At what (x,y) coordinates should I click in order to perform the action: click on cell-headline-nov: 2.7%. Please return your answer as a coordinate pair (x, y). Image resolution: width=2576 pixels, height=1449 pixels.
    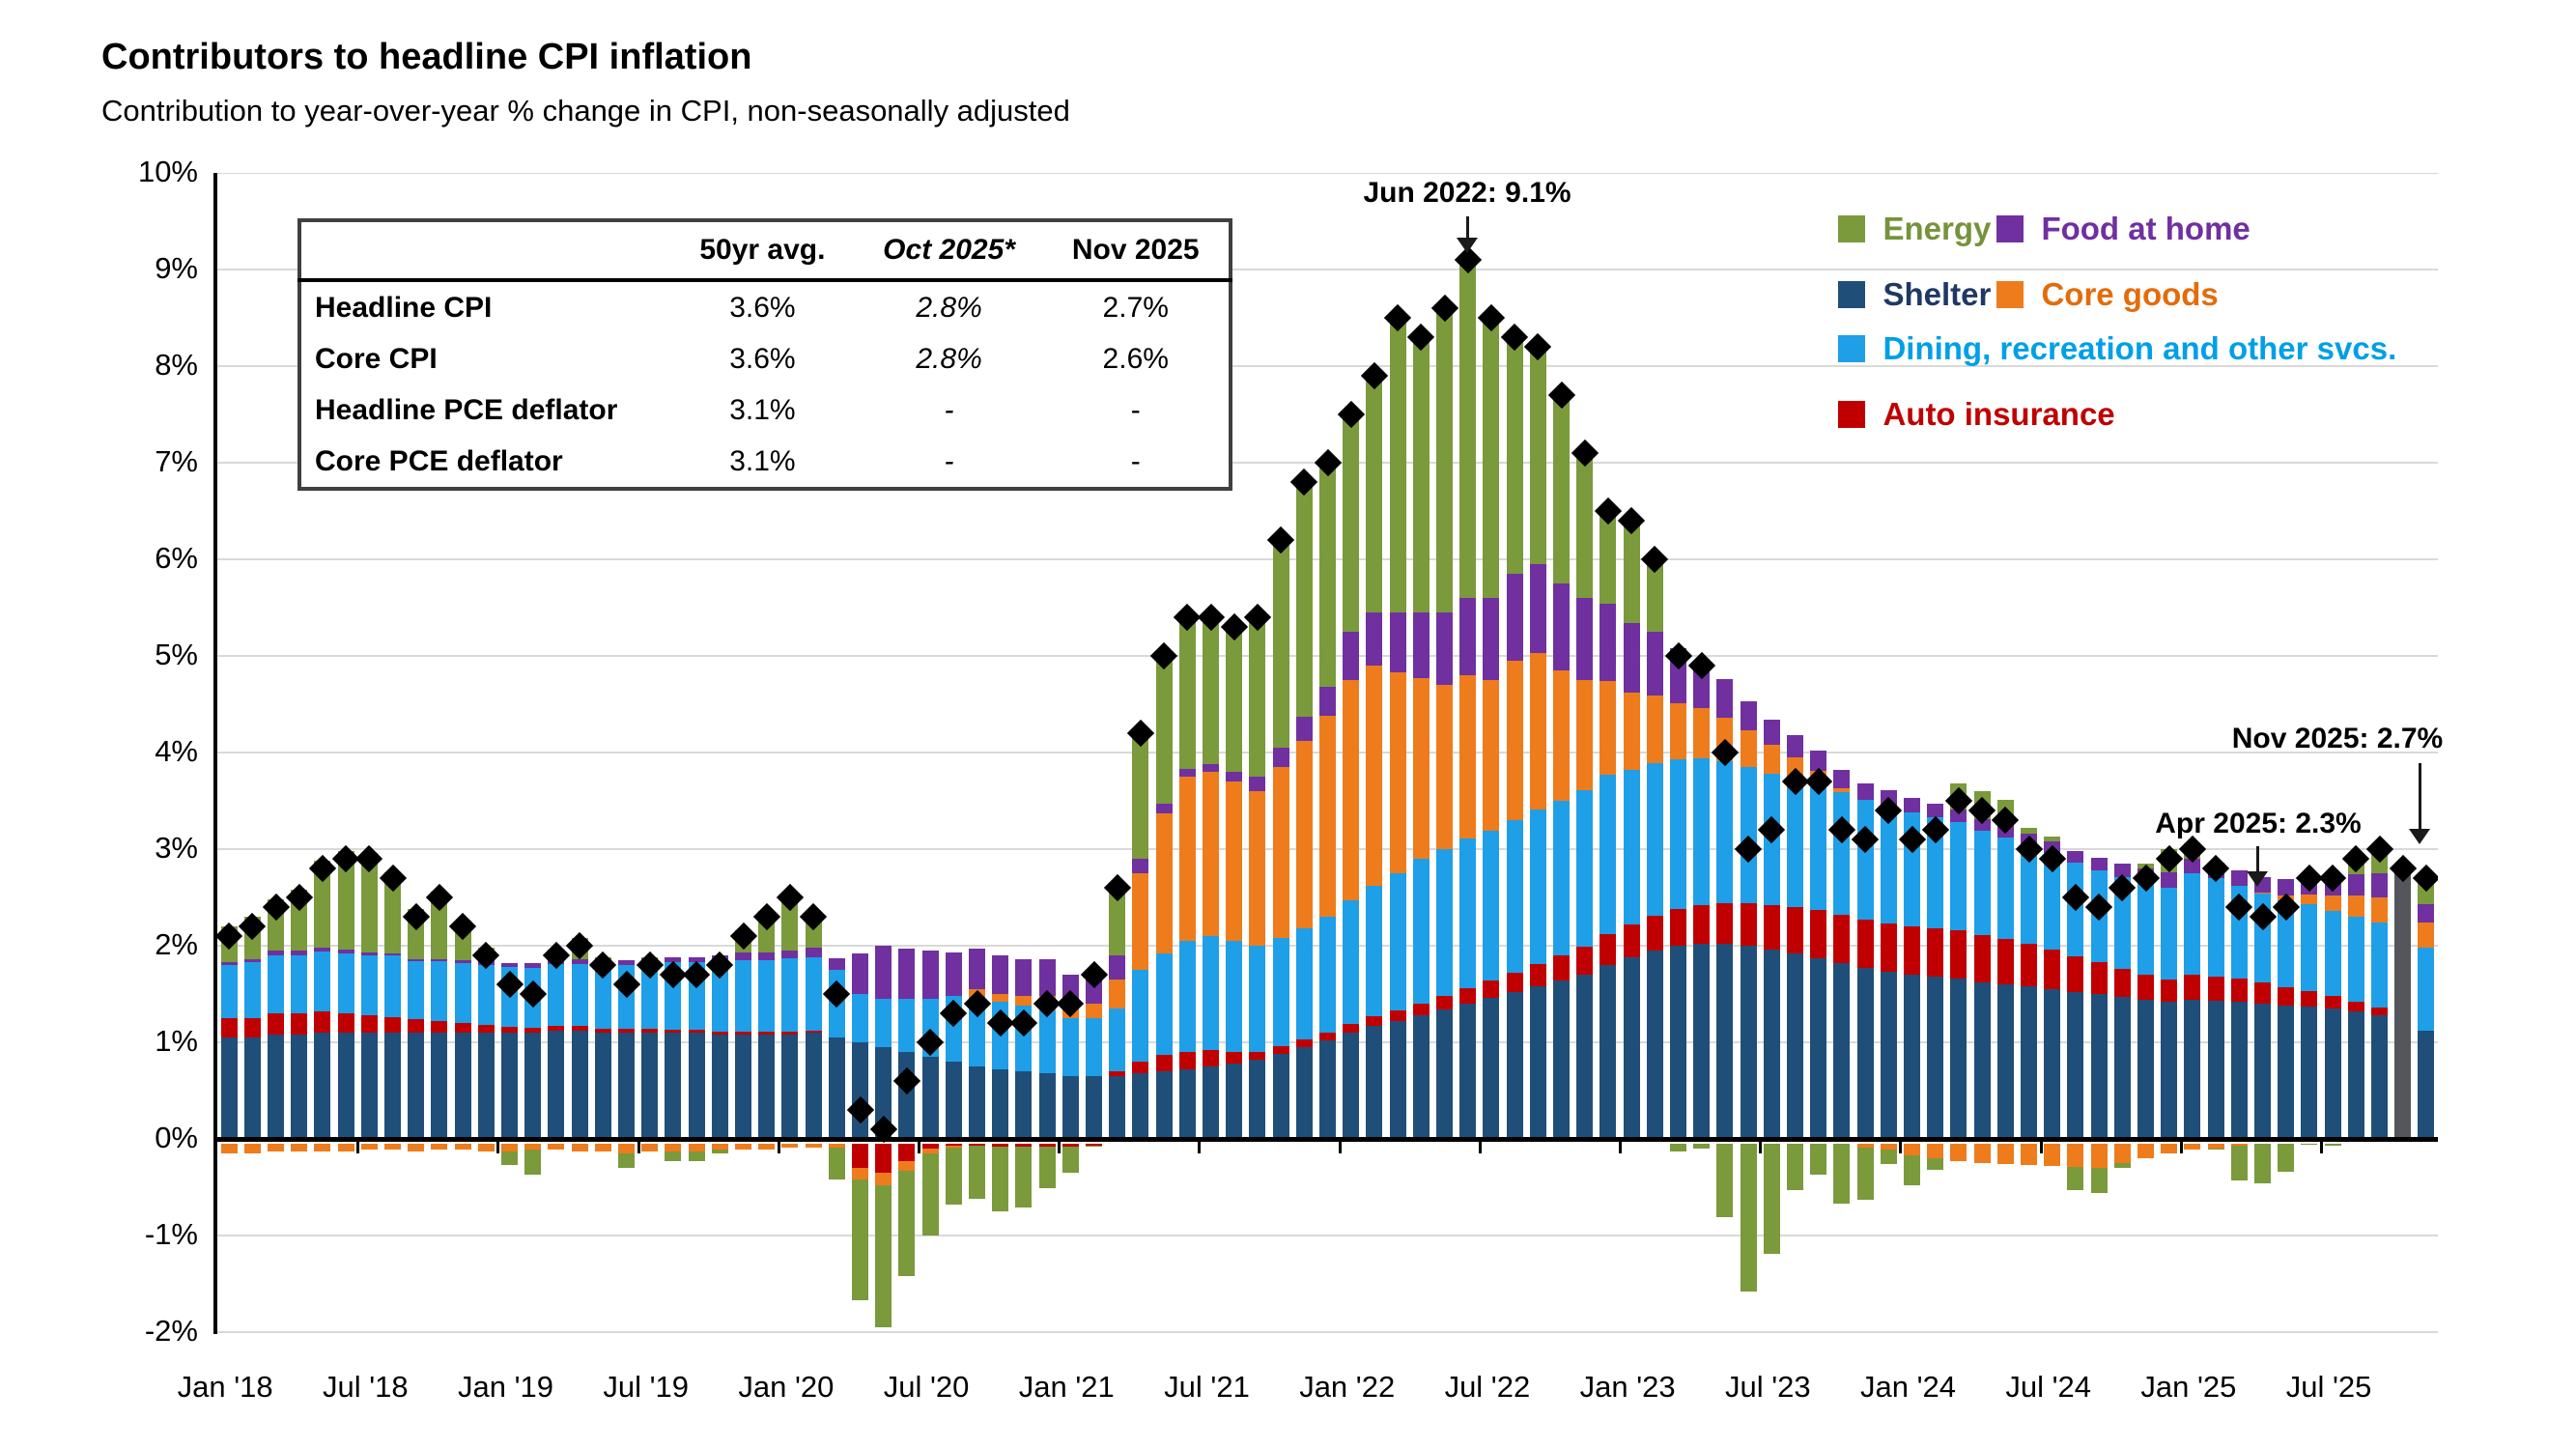
    Looking at the image, I should click on (1136, 306).